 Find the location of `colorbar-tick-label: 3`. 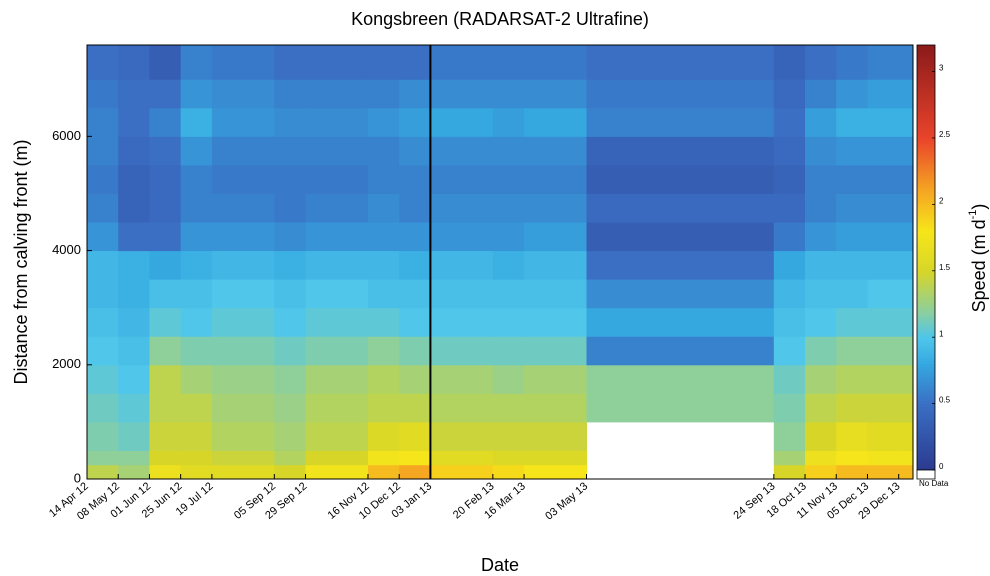

colorbar-tick-label: 3 is located at coordinates (941, 68).